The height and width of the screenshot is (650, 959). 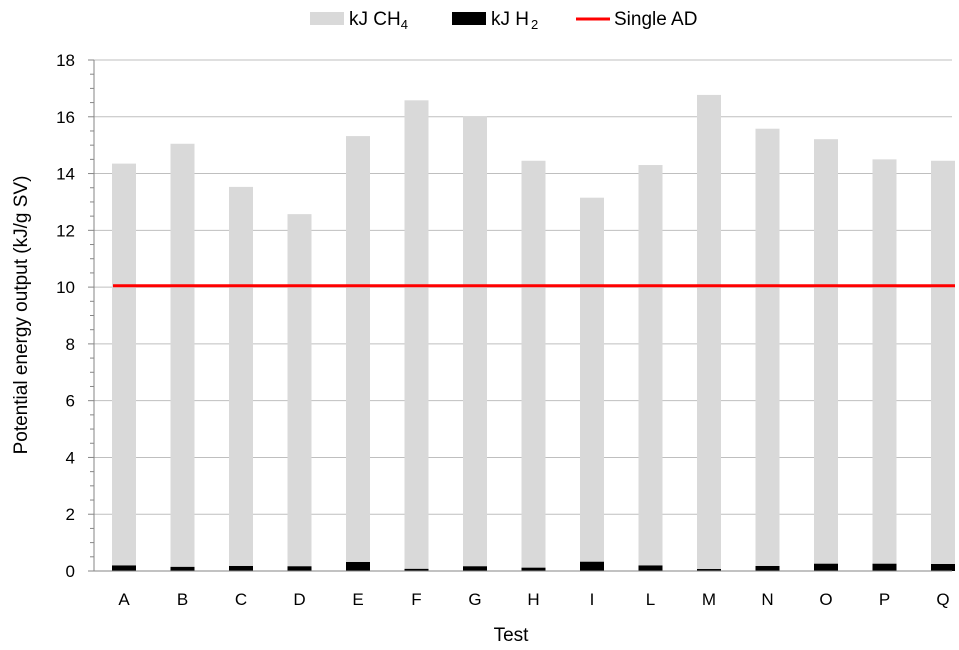 What do you see at coordinates (709, 599) in the screenshot?
I see `x-tick-label-M: M` at bounding box center [709, 599].